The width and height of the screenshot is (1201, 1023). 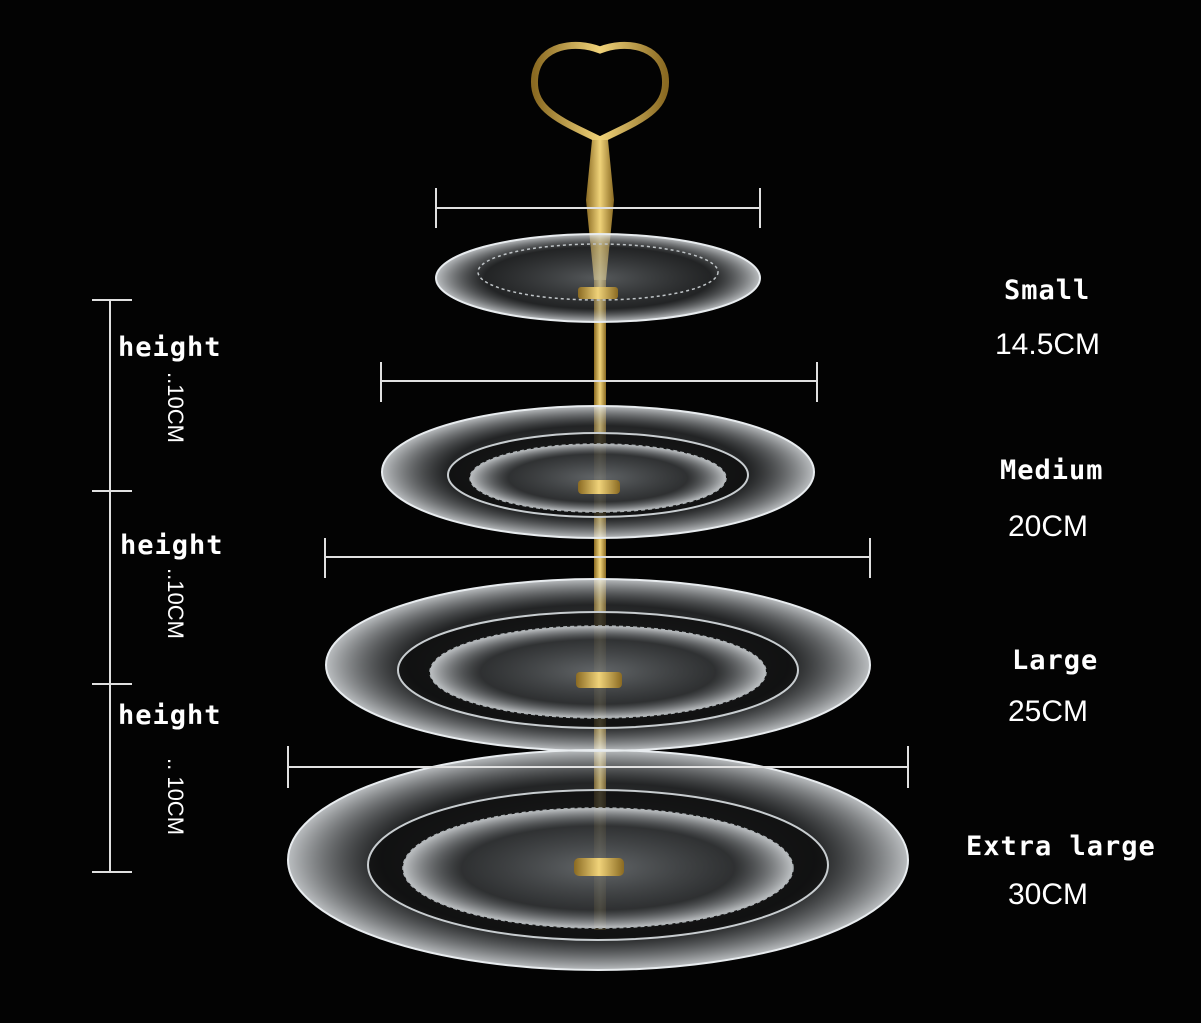 What do you see at coordinates (598, 665) in the screenshot?
I see `plate-large` at bounding box center [598, 665].